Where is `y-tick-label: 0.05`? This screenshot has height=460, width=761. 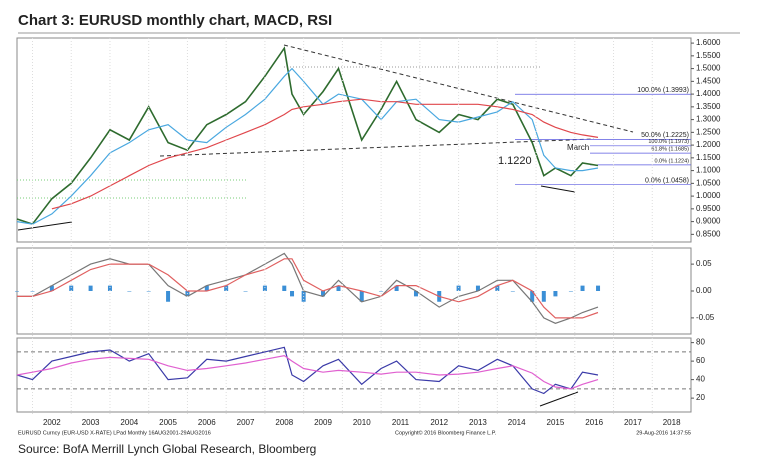
y-tick-label: 0.05 is located at coordinates (704, 263).